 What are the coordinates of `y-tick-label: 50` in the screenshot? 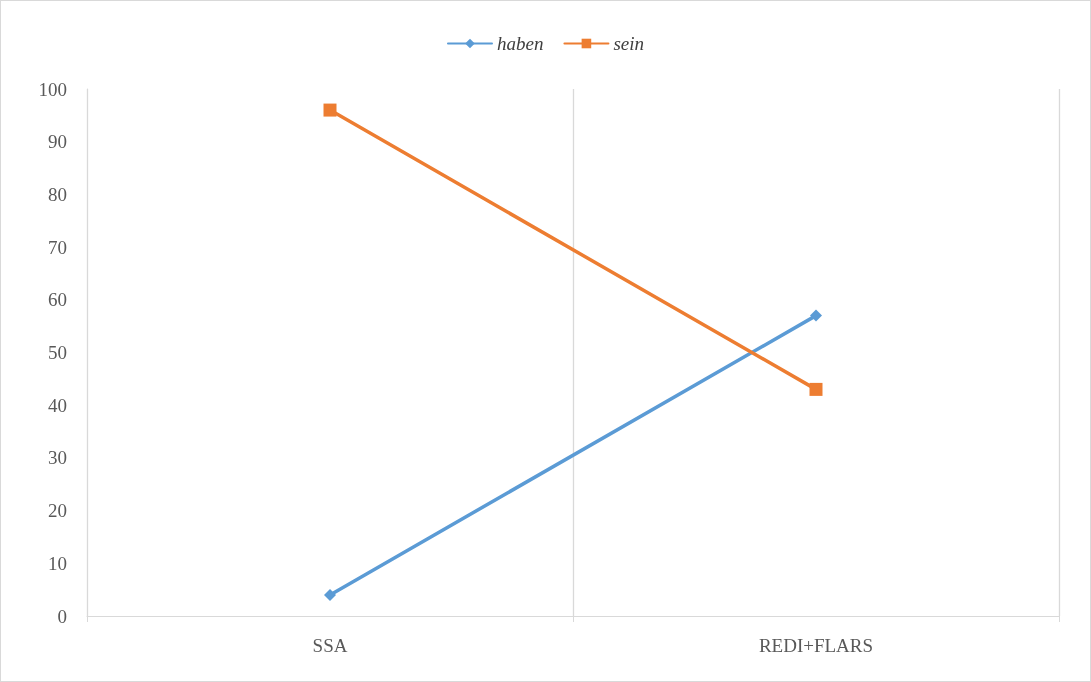 It's located at (57, 352).